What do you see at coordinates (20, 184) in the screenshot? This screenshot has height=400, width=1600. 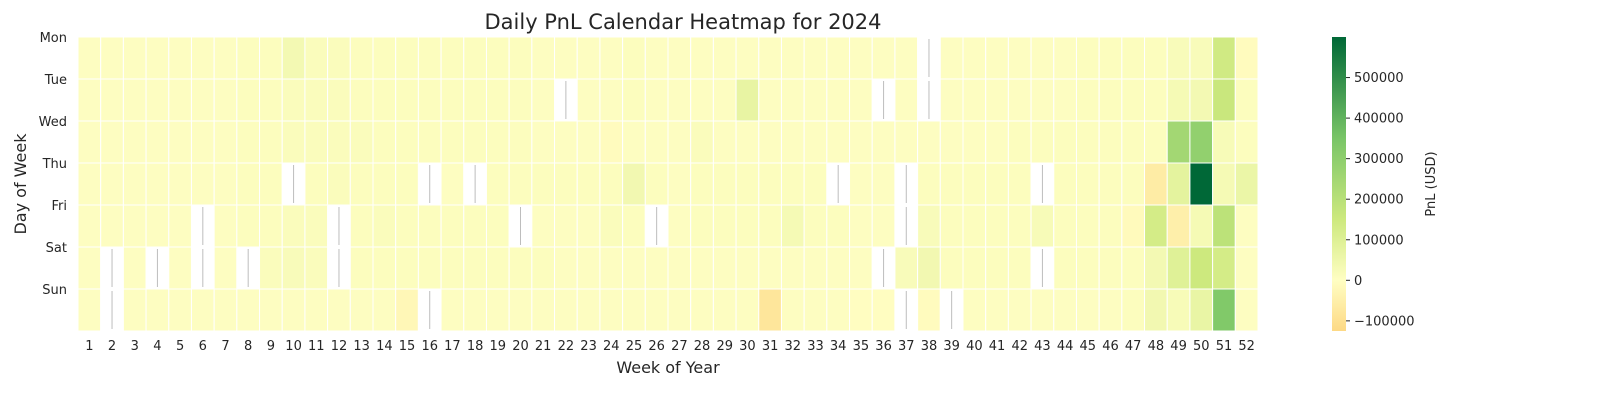 I see `y-axis-label: Day of Week` at bounding box center [20, 184].